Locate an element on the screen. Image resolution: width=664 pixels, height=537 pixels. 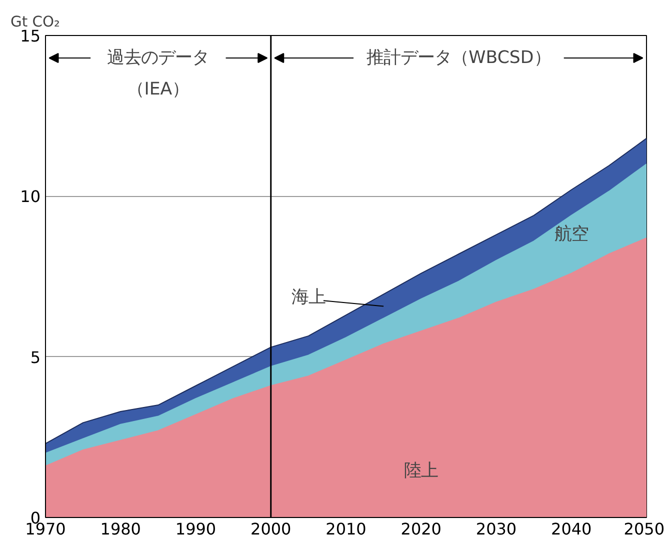
y-tick-label: 5 is located at coordinates (35, 357).